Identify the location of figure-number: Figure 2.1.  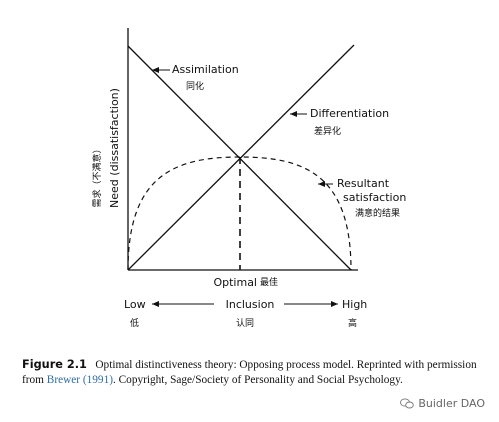
(54, 364).